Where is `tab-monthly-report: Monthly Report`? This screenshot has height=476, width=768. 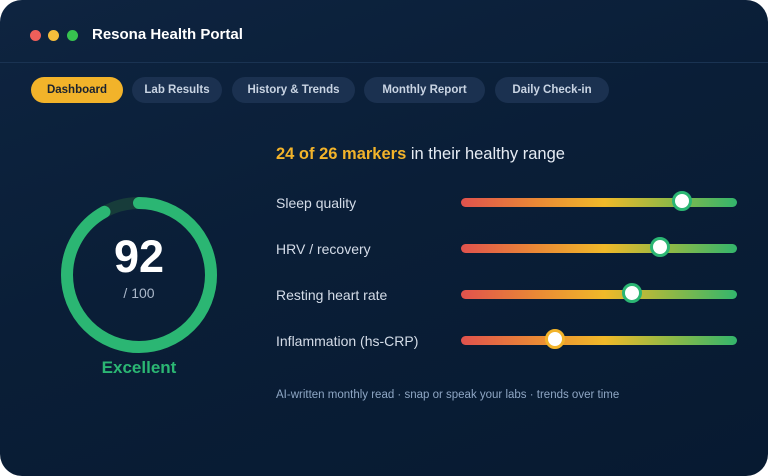 tab-monthly-report: Monthly Report is located at coordinates (424, 90).